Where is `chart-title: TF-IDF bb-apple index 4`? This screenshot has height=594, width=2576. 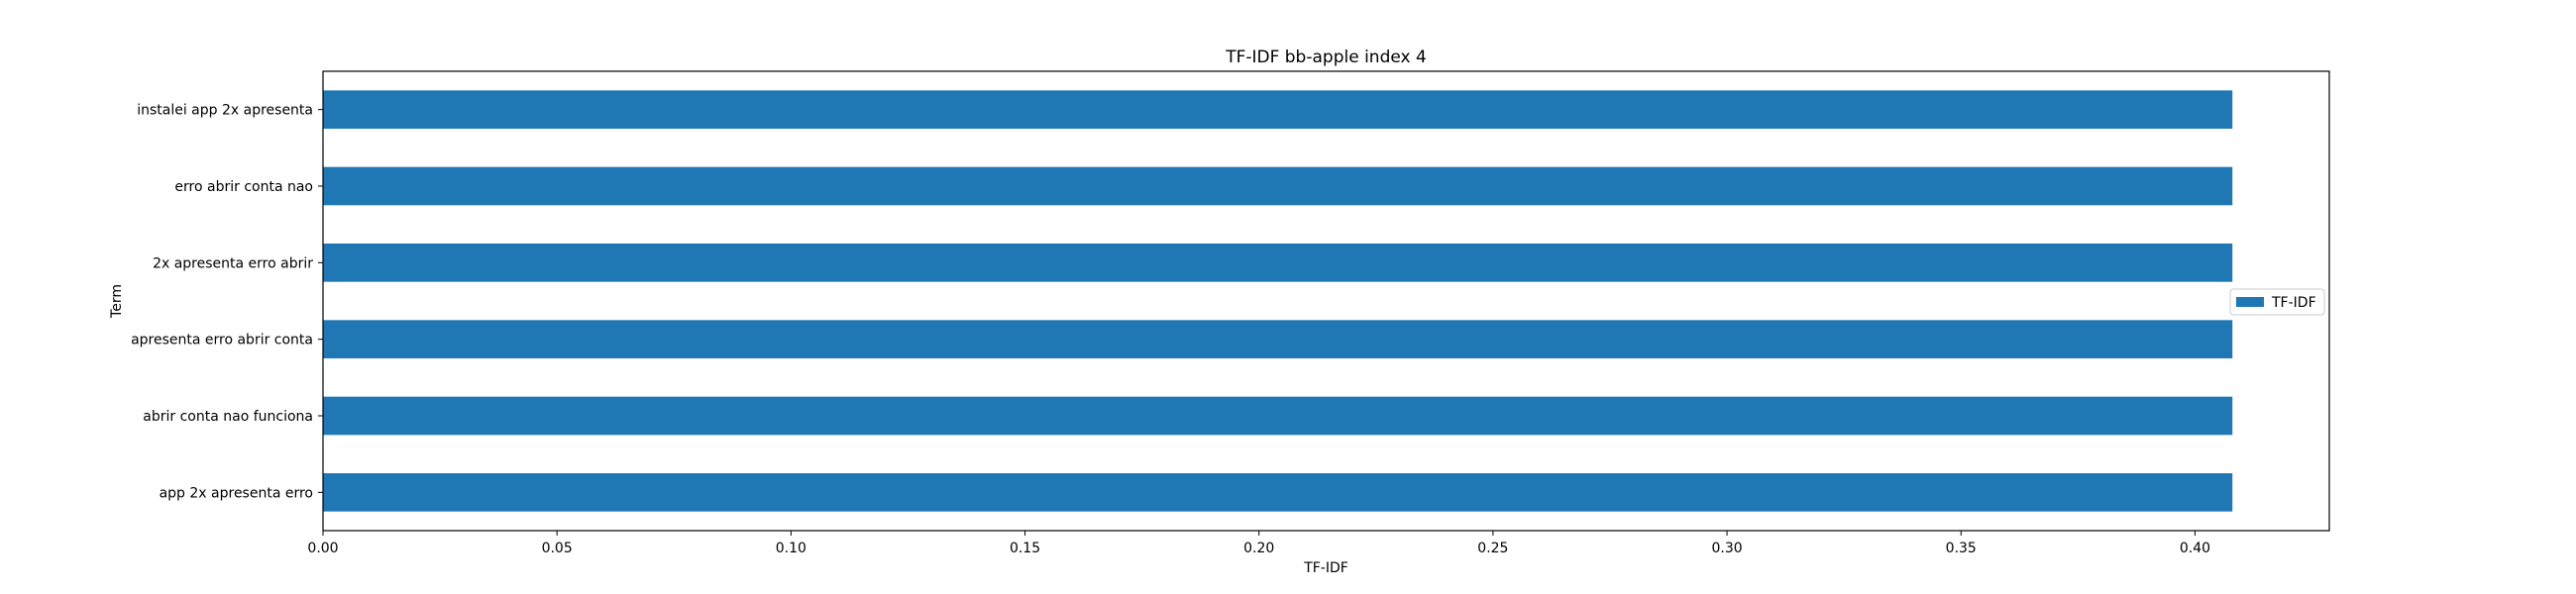
chart-title: TF-IDF bb-apple index 4 is located at coordinates (1326, 57).